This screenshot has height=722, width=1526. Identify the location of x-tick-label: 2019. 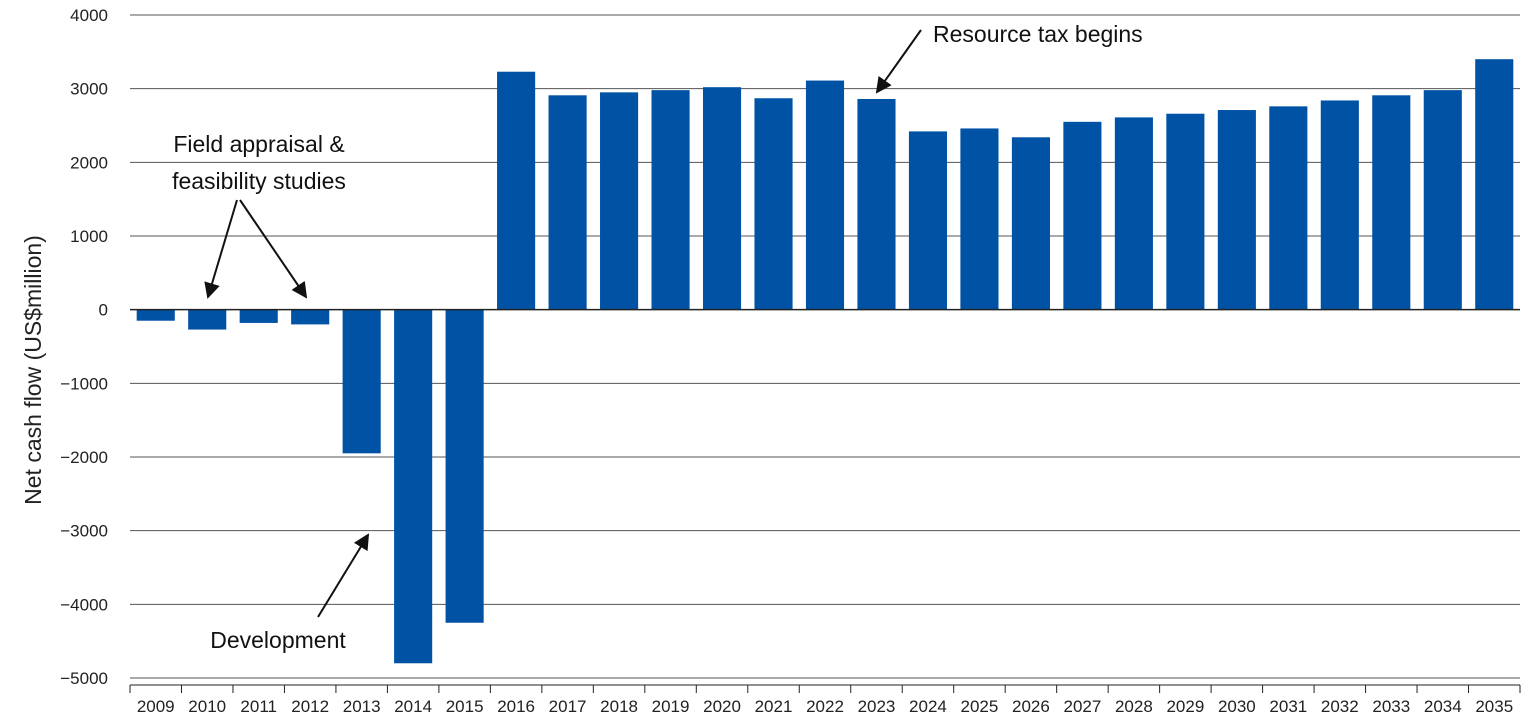
(671, 706).